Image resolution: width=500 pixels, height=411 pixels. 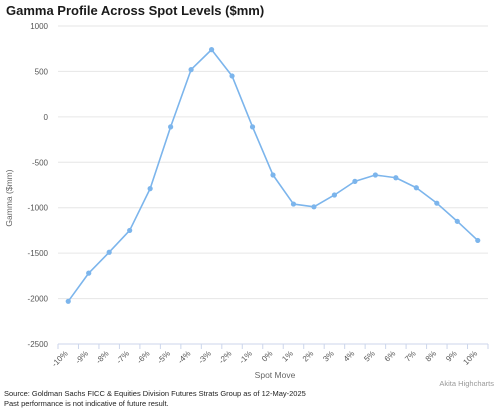 I want to click on y-tick-label: -2000, so click(x=38, y=299).